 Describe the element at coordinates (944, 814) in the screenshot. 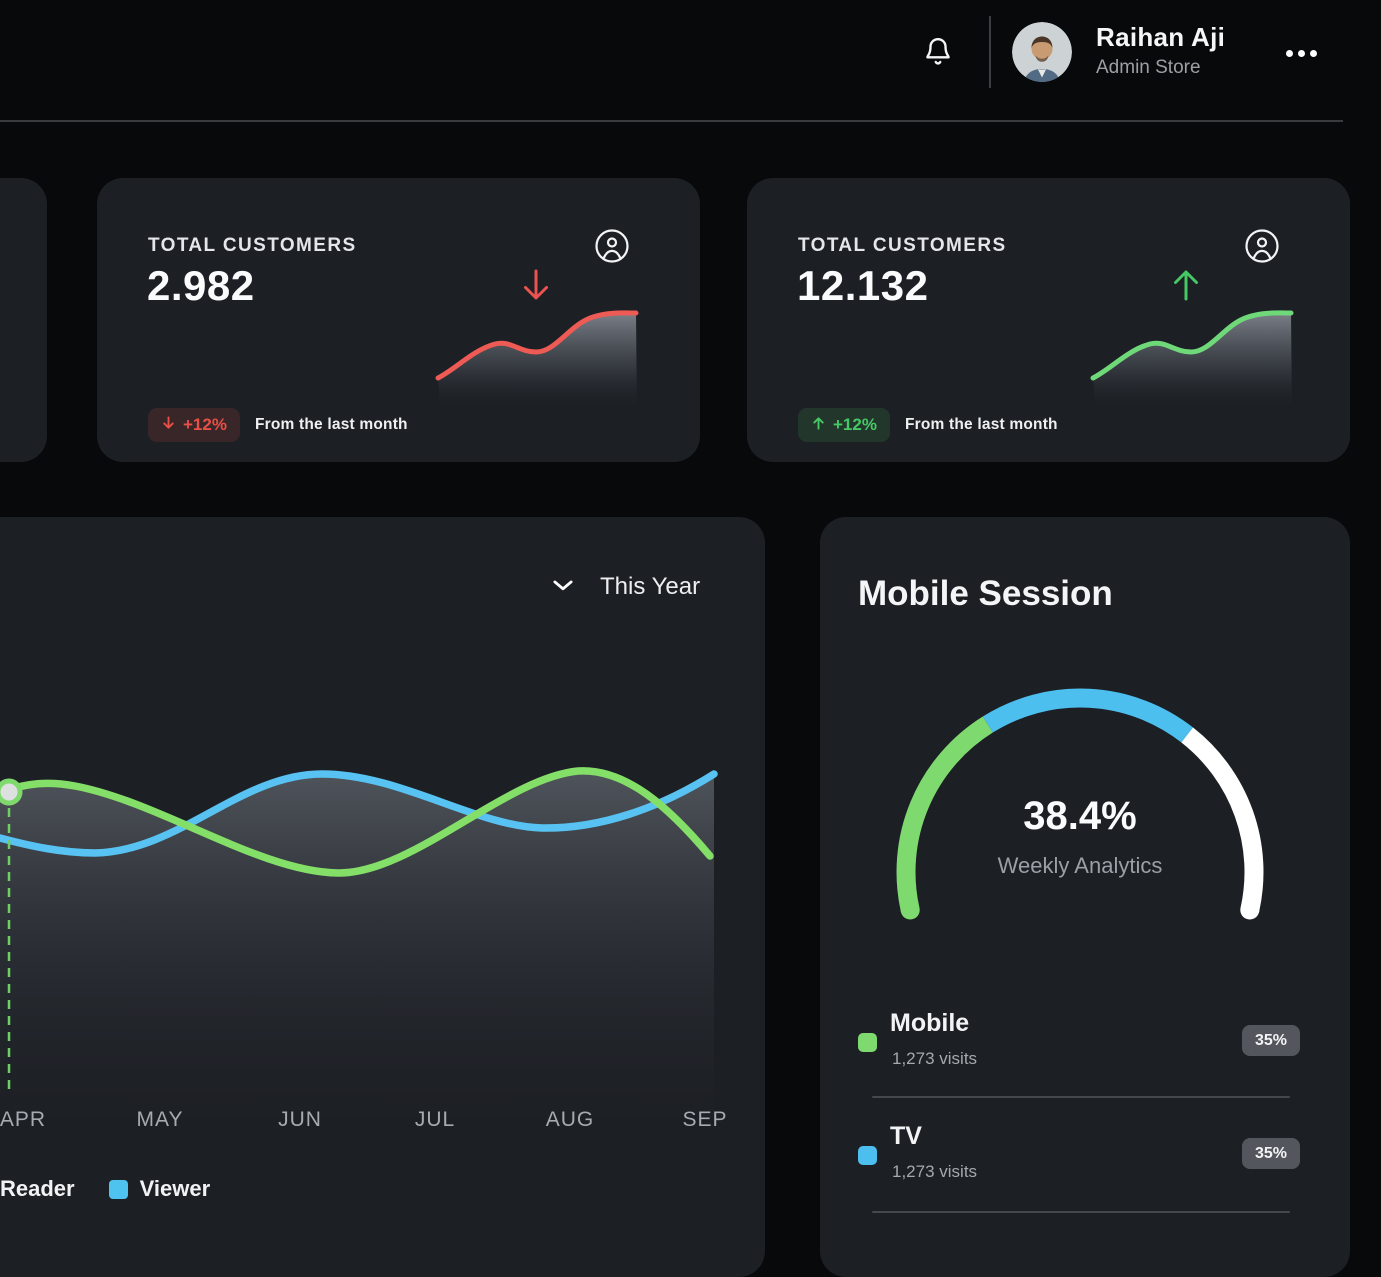

I see `gauge-segment-mobile` at that location.